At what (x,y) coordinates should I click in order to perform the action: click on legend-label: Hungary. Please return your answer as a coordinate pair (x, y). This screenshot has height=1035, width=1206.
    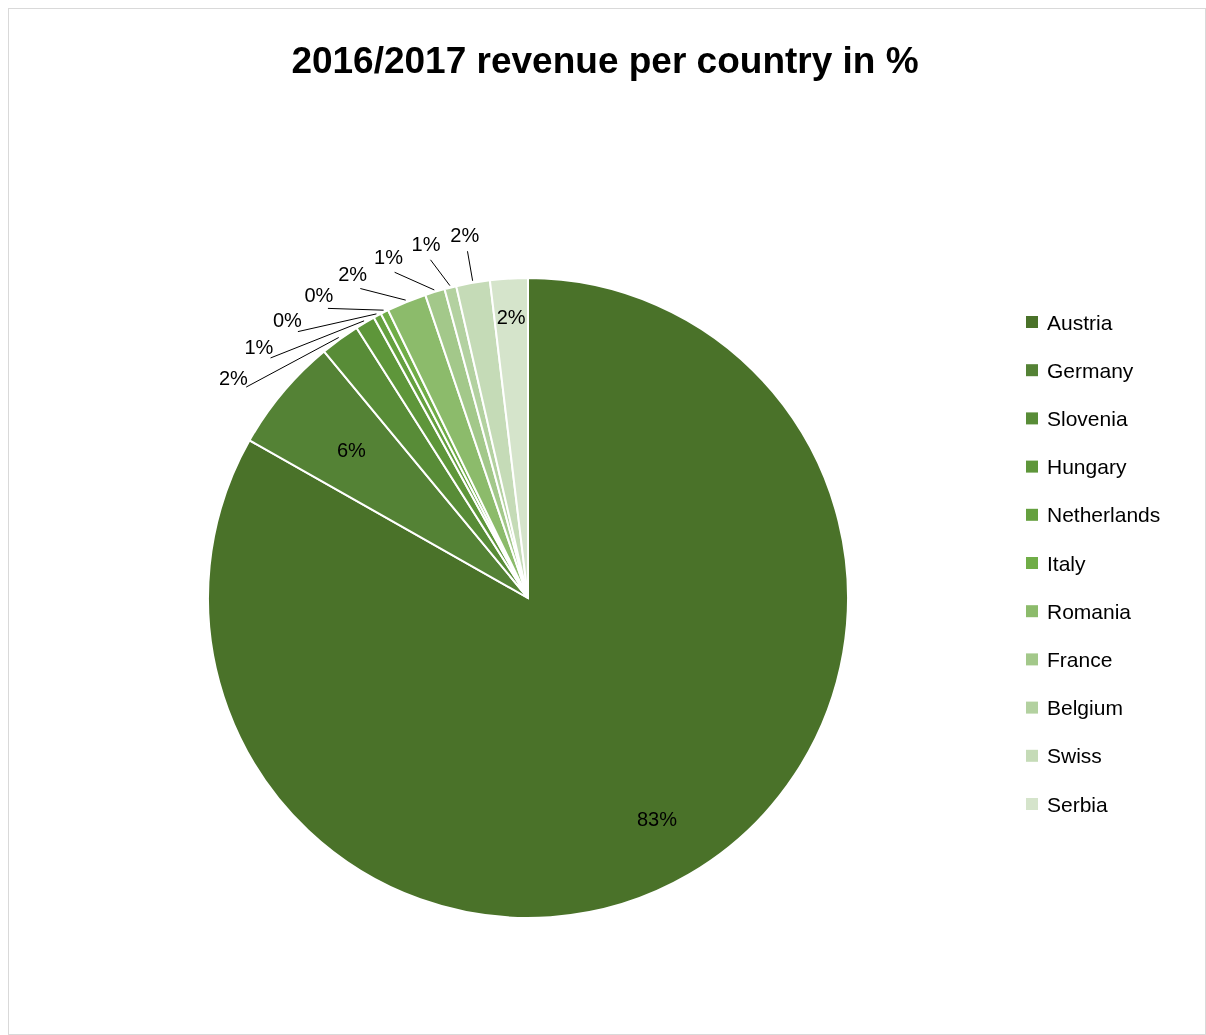
    Looking at the image, I should click on (1087, 467).